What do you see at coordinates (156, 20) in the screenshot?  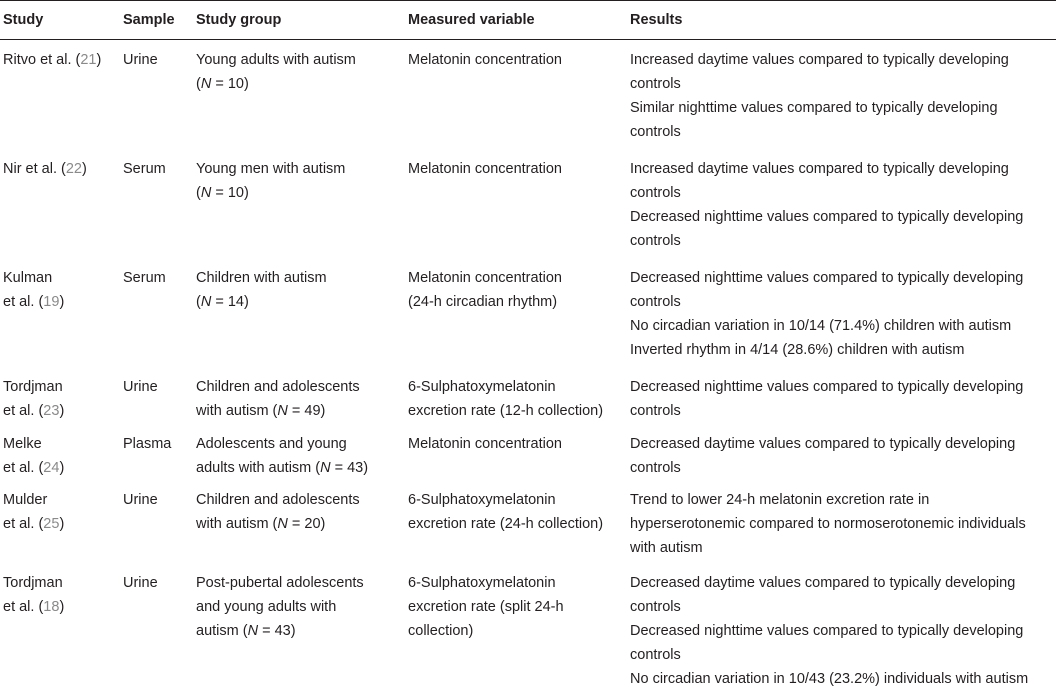 I see `header-sample: Sample` at bounding box center [156, 20].